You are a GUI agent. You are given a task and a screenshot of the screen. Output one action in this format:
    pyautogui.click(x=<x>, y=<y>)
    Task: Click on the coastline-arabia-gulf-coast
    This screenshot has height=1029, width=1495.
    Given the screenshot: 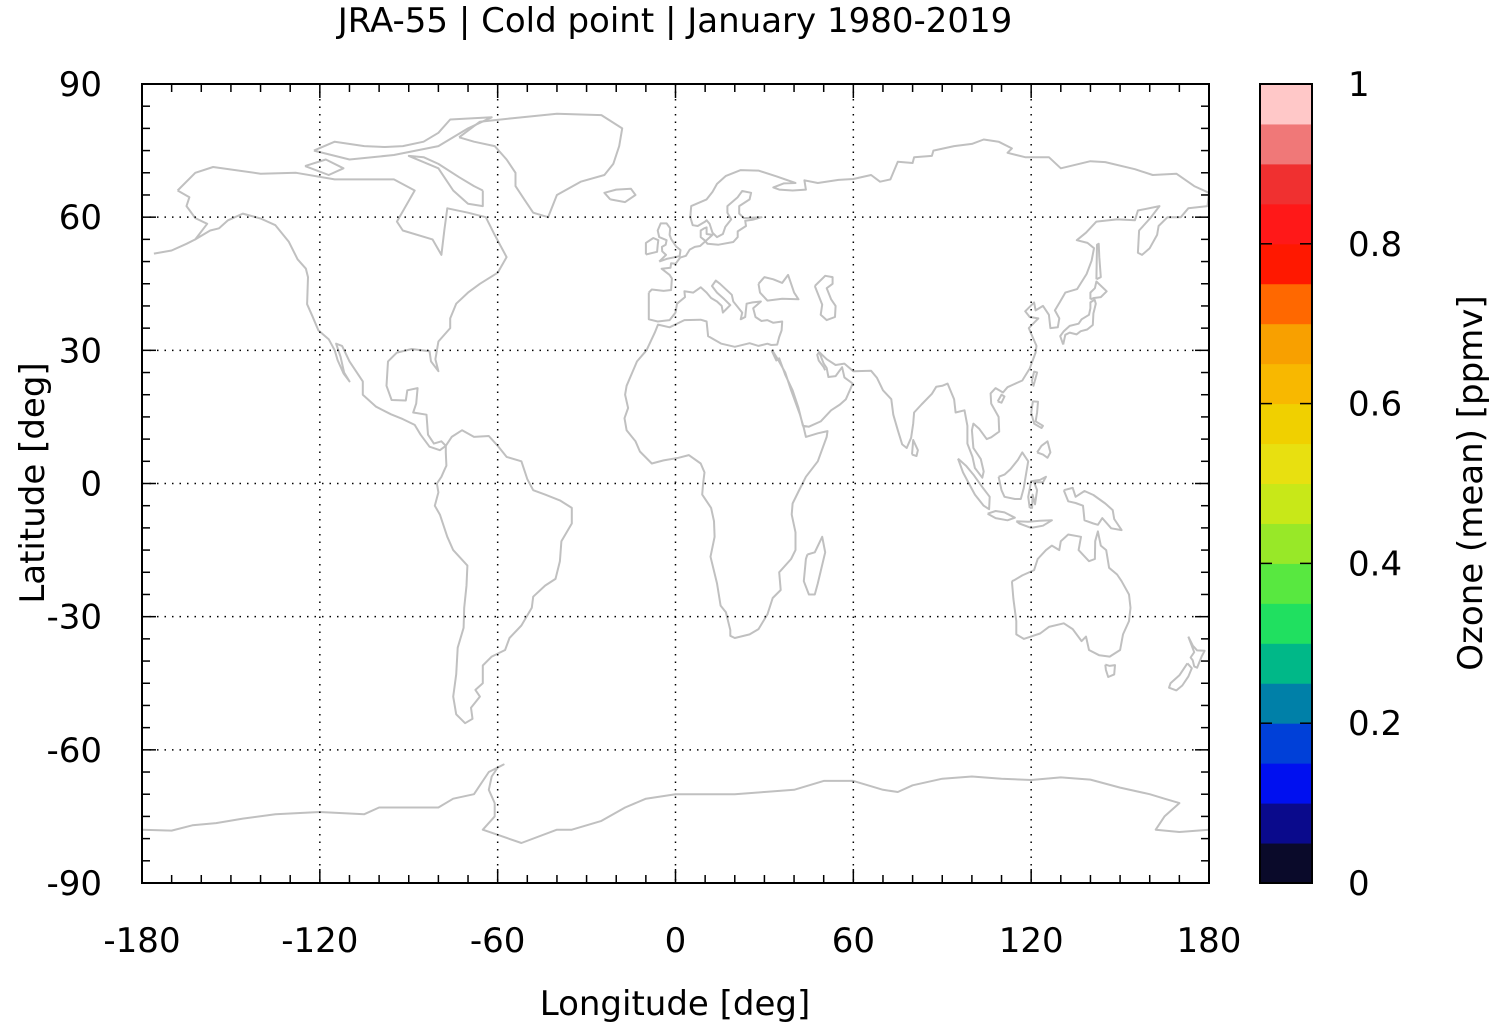 What is the action you would take?
    pyautogui.click(x=821, y=361)
    